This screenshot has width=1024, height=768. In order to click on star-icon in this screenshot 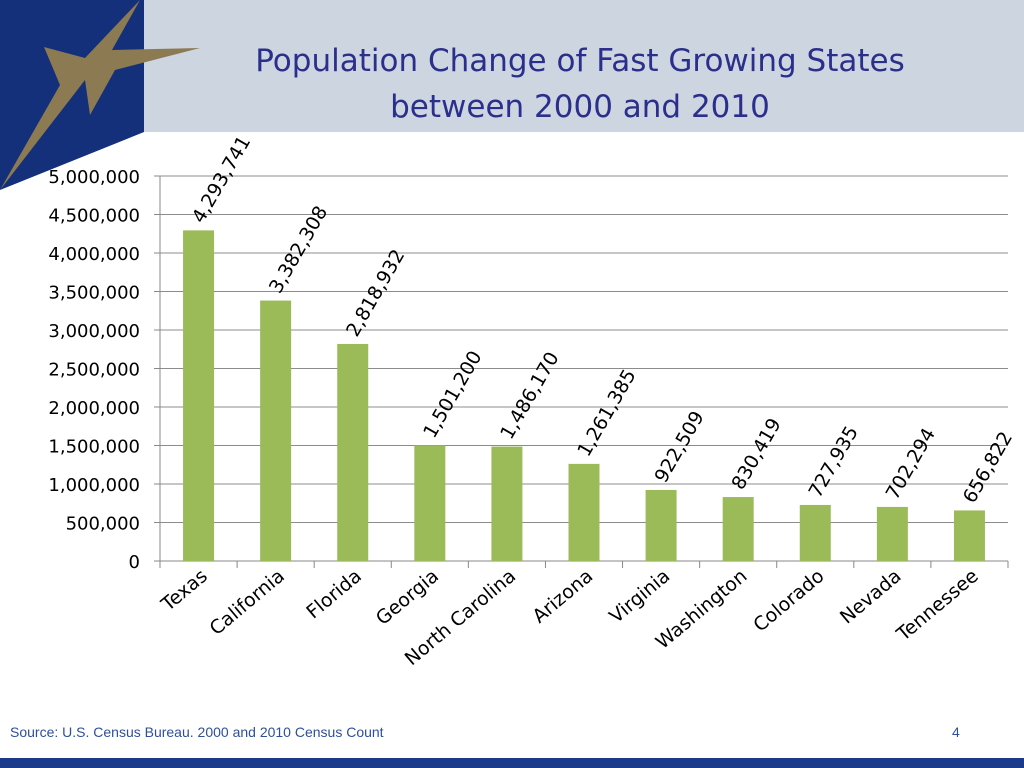, I will do `click(100, 95)`.